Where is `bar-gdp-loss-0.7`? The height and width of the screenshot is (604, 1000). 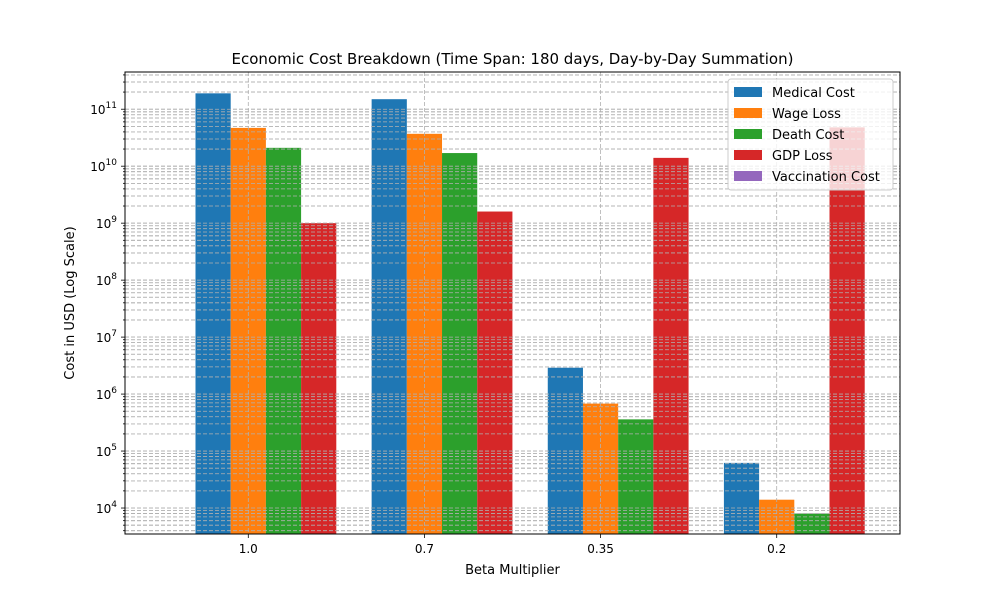
bar-gdp-loss-0.7 is located at coordinates (495, 372).